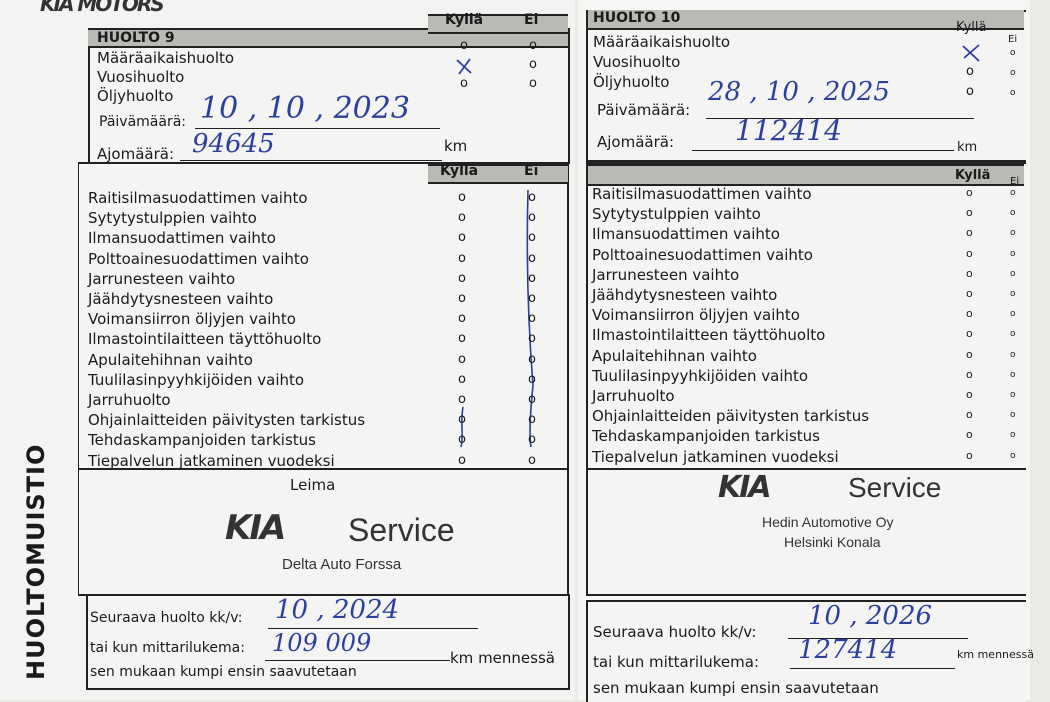 This screenshot has width=1050, height=702. I want to click on km-by: km mennessä, so click(995, 654).